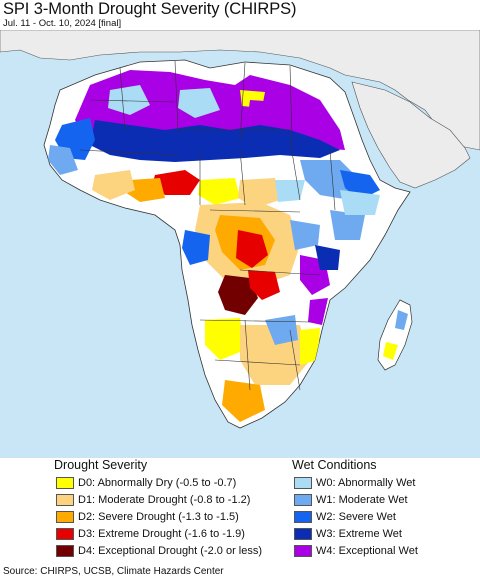 The image size is (480, 580). What do you see at coordinates (65, 500) in the screenshot?
I see `d1-swatch` at bounding box center [65, 500].